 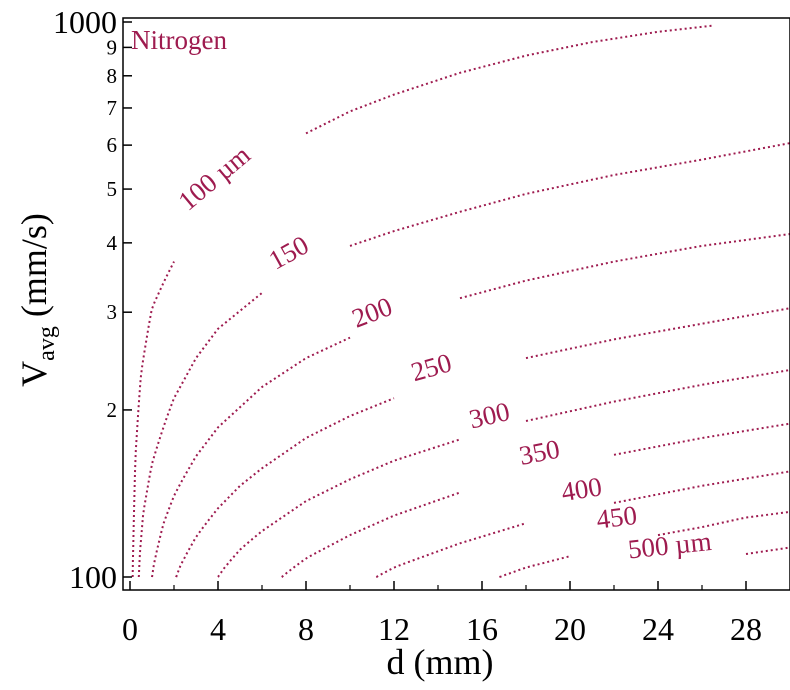 I want to click on x-tick-label: 16, so click(x=482, y=629).